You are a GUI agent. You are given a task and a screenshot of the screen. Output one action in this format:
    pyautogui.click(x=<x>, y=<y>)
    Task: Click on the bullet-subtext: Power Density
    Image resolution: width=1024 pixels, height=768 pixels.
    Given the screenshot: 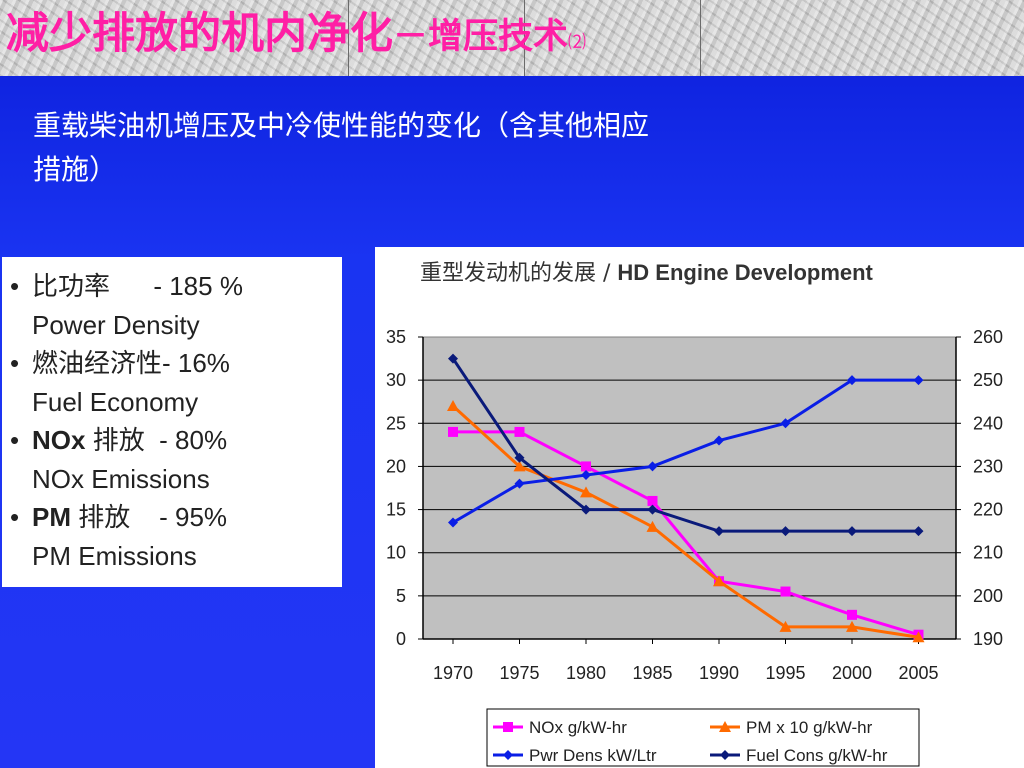 What is the action you would take?
    pyautogui.click(x=116, y=324)
    